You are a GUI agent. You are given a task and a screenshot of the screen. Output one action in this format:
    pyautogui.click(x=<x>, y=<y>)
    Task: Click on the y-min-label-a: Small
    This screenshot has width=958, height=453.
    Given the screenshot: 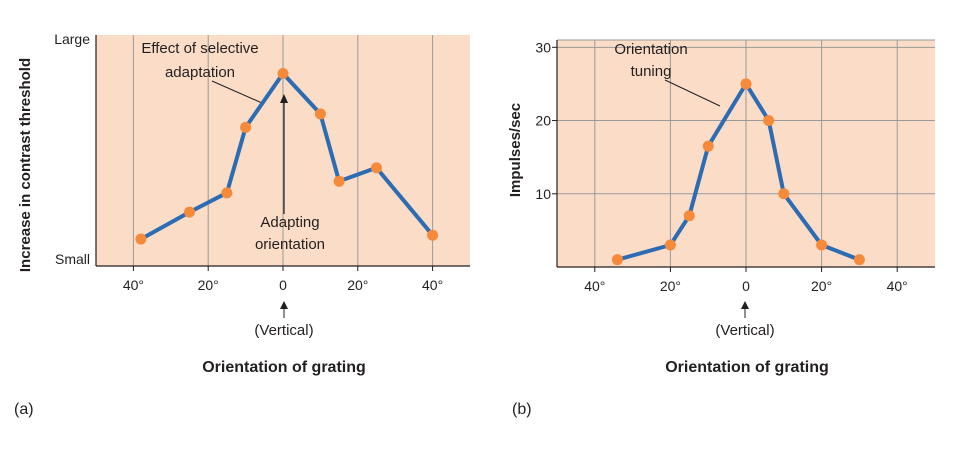 What is the action you would take?
    pyautogui.click(x=72, y=259)
    